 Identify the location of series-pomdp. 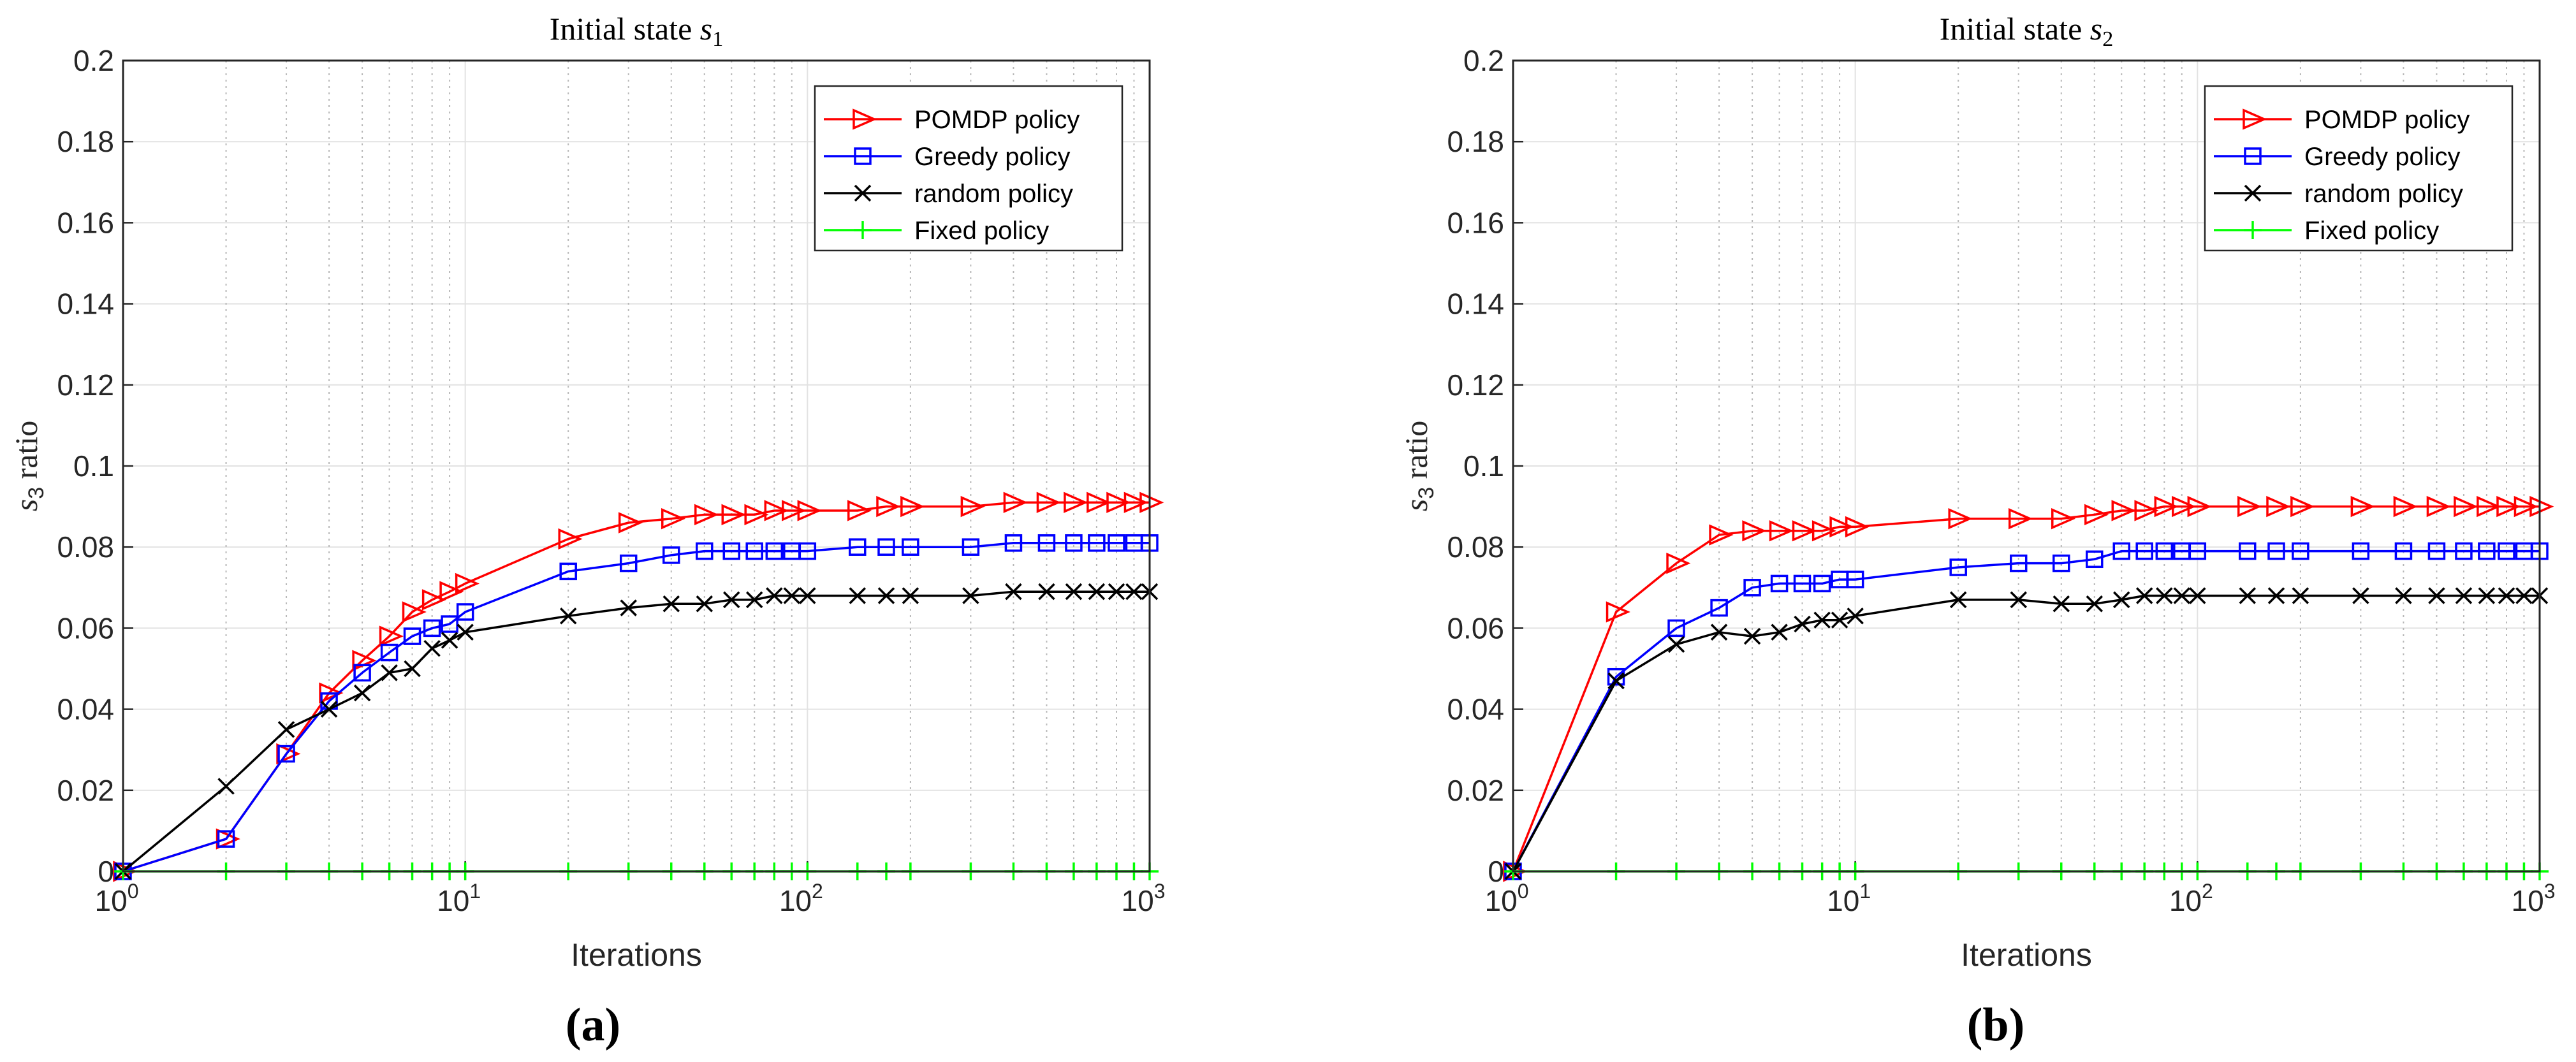
(2028, 688).